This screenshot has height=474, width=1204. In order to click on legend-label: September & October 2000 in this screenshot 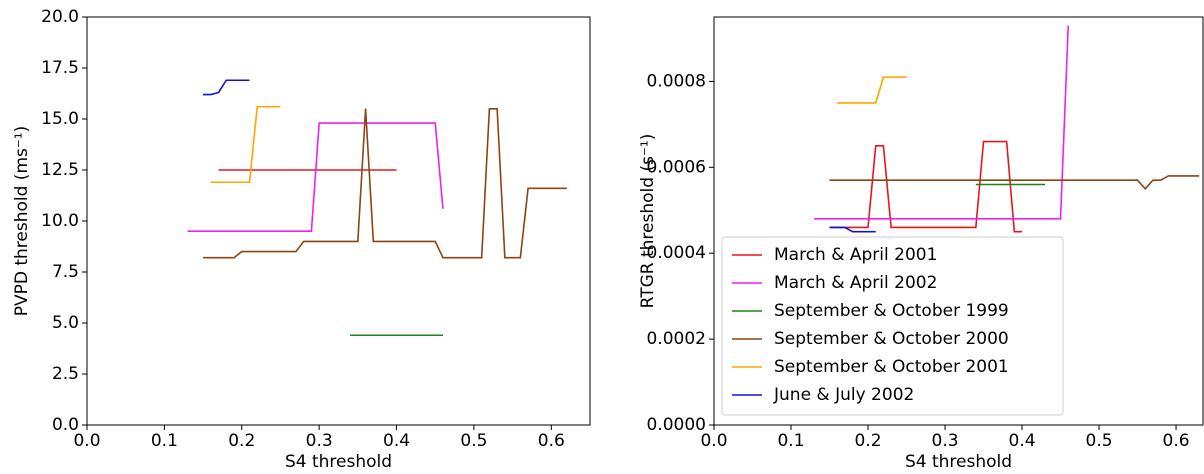, I will do `click(891, 339)`.